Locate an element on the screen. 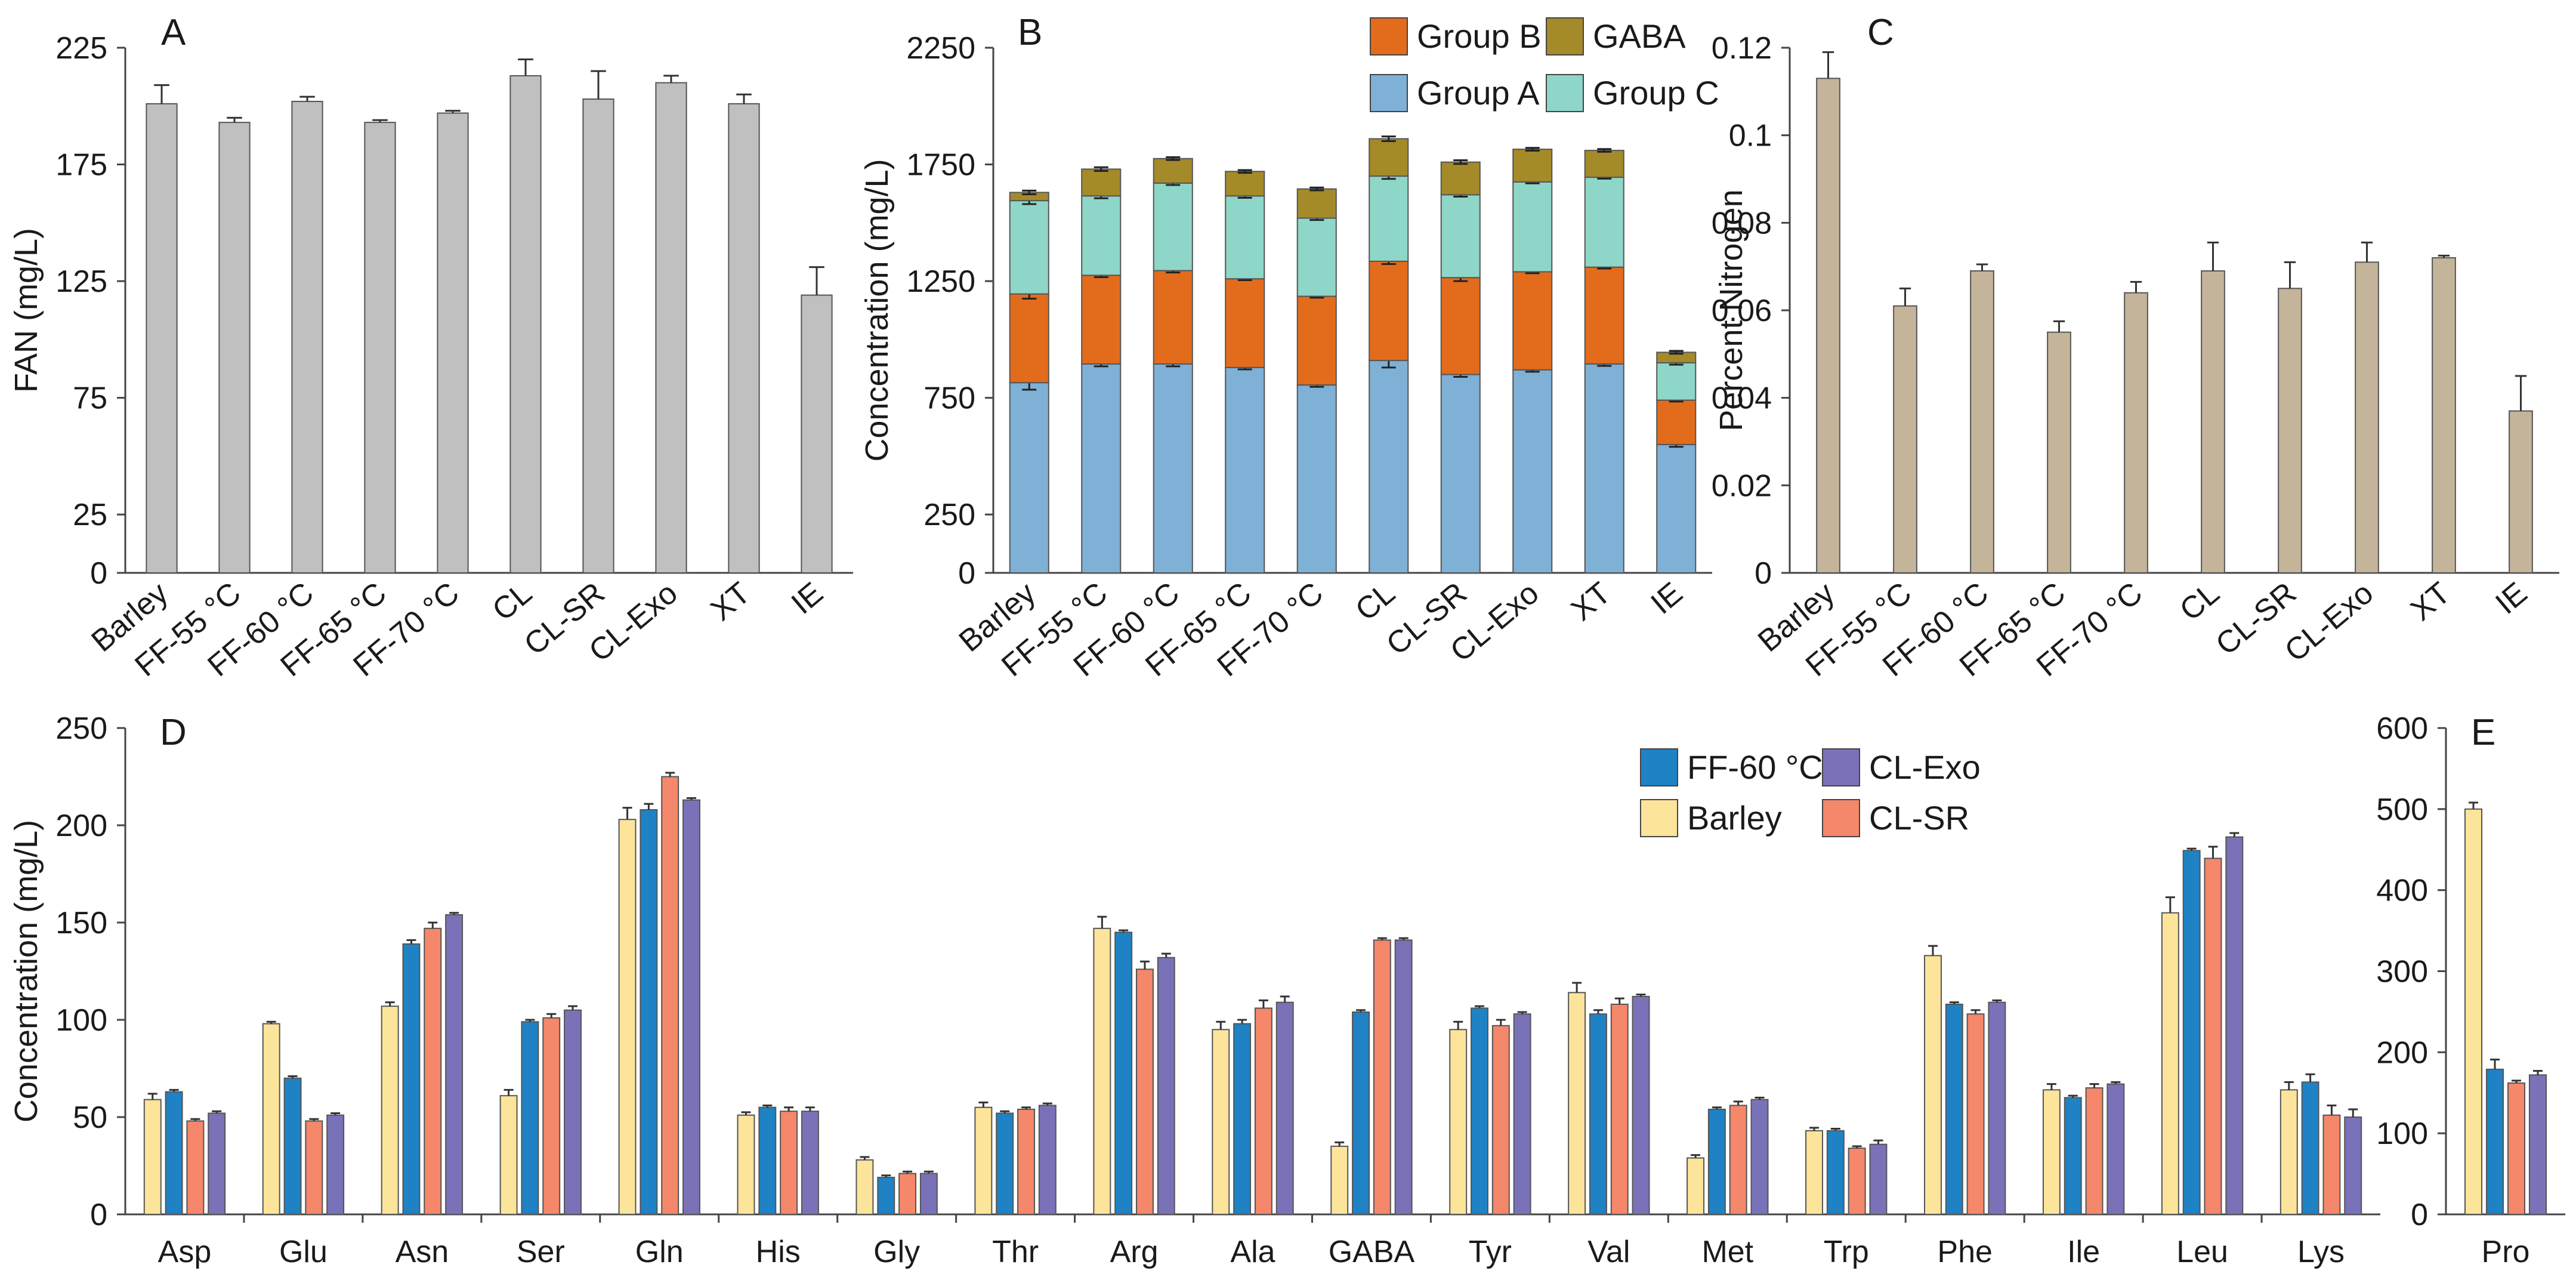 This screenshot has width=2576, height=1280. x-tick-label: Ile is located at coordinates (2083, 1252).